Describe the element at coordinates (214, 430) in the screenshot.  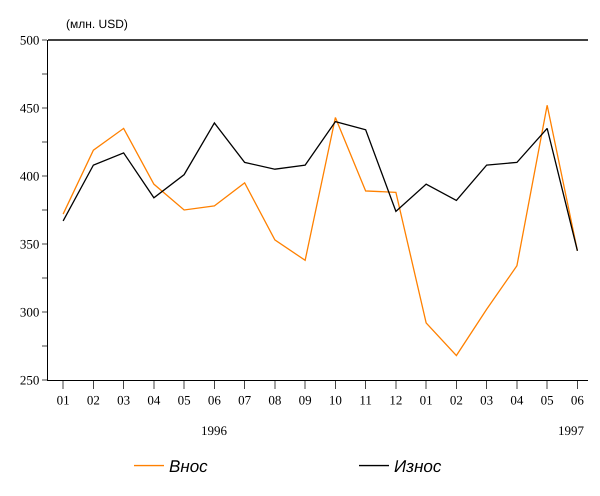
I see `text: 1996` at that location.